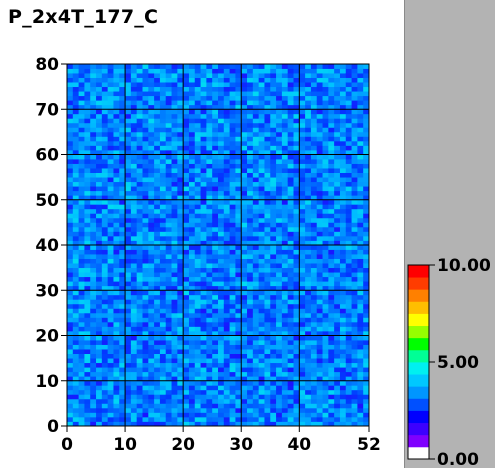 The width and height of the screenshot is (495, 468). Describe the element at coordinates (67, 445) in the screenshot. I see `x-tick-label: 0` at that location.